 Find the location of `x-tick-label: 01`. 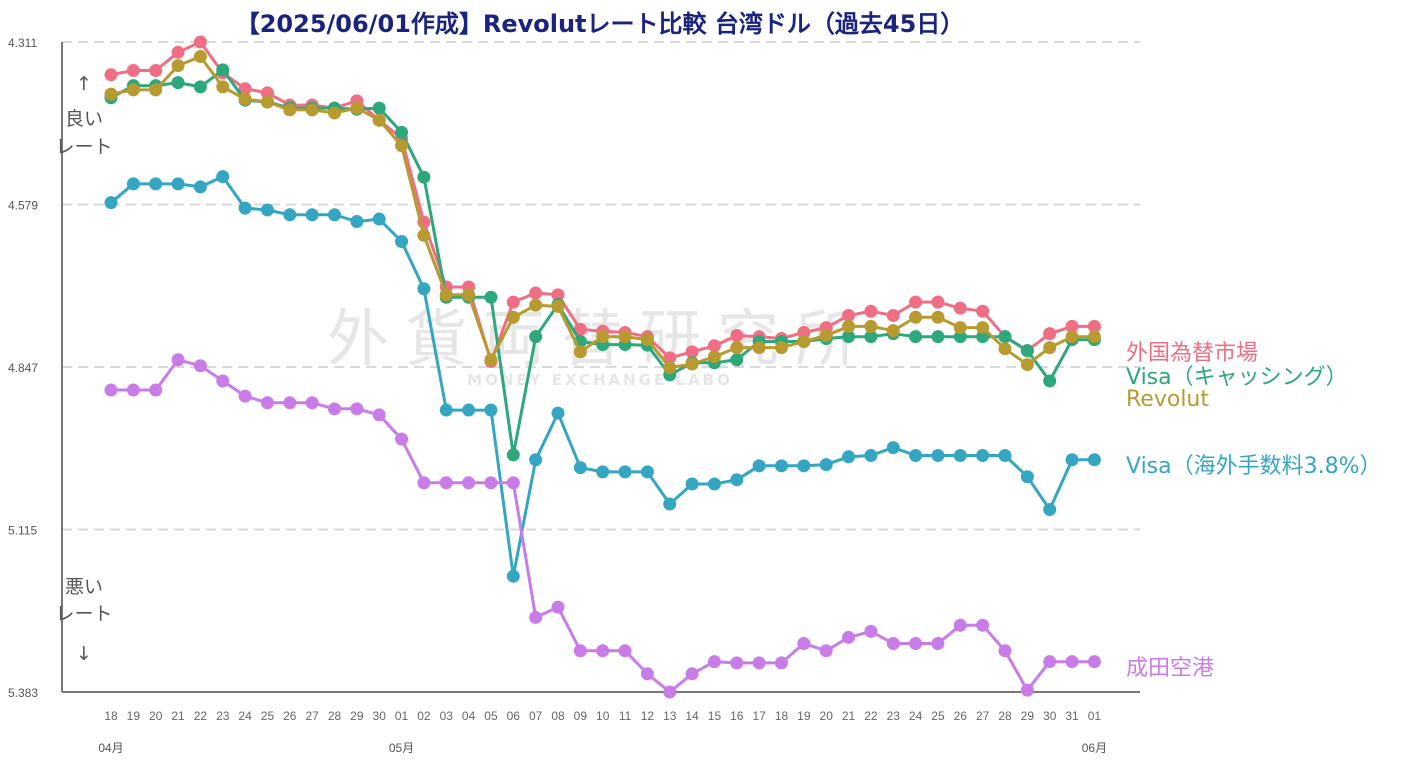

x-tick-label: 01 is located at coordinates (1095, 716).